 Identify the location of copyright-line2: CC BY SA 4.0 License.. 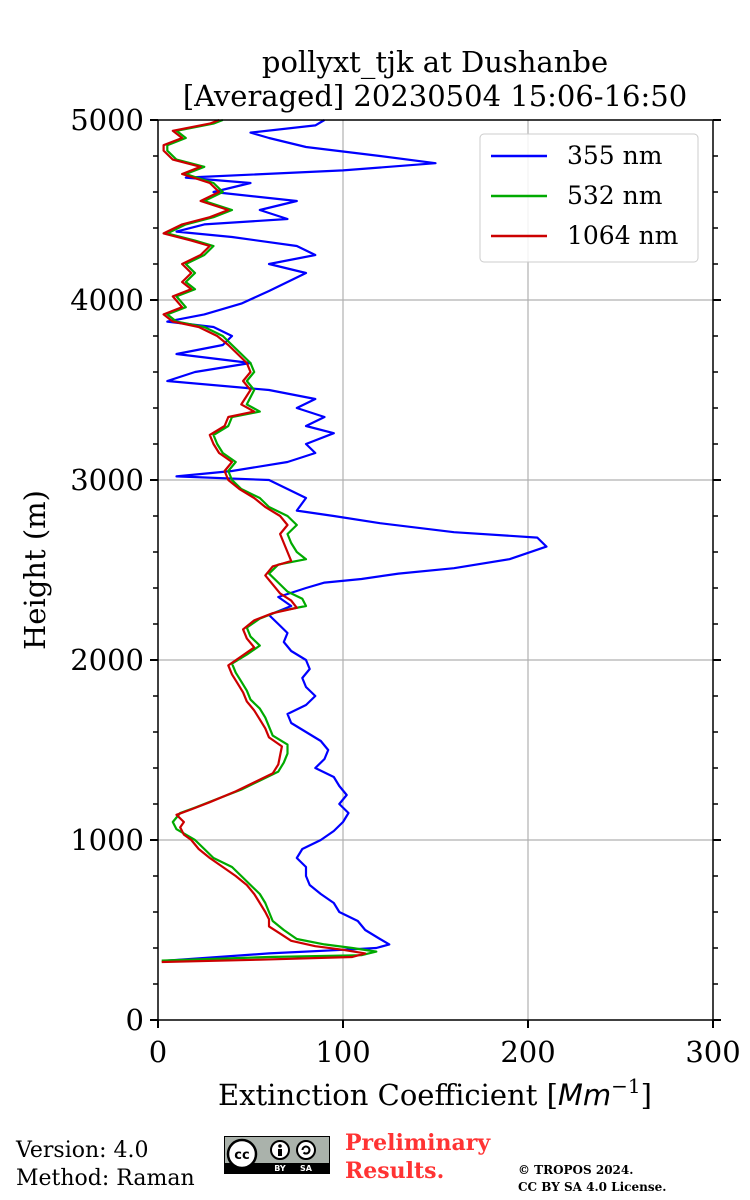
(592, 1187).